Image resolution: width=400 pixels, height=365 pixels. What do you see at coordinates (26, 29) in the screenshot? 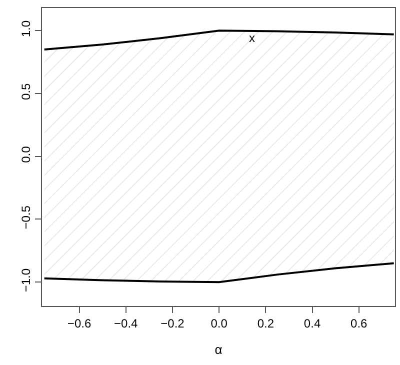
I see `y-tick-label: 1.0` at bounding box center [26, 29].